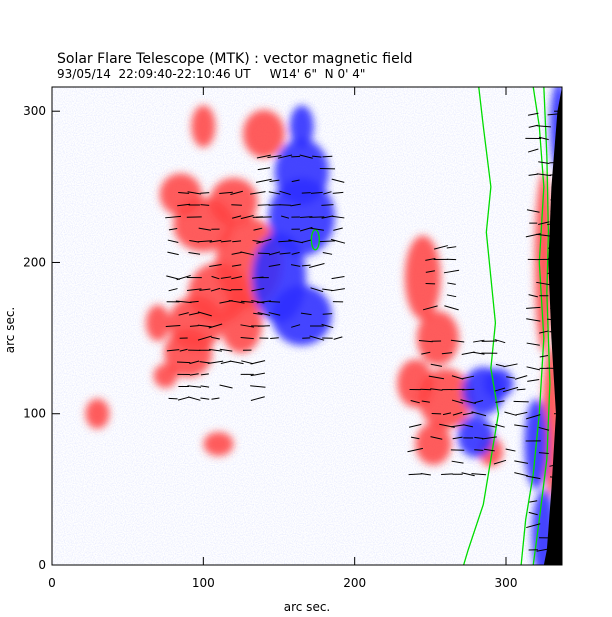 Image resolution: width=612 pixels, height=617 pixels. Describe the element at coordinates (203, 583) in the screenshot. I see `x-tick-label: 100` at that location.